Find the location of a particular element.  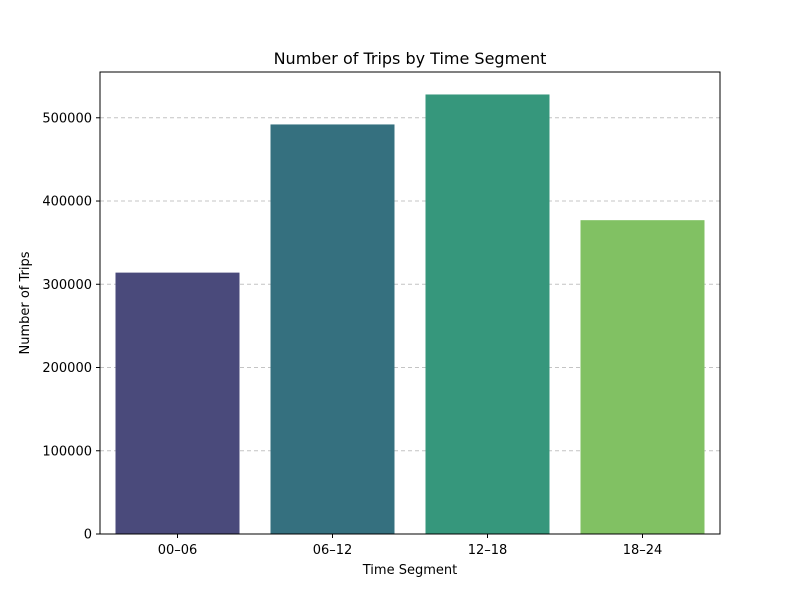

y-tick-label: 400000 is located at coordinates (67, 202).